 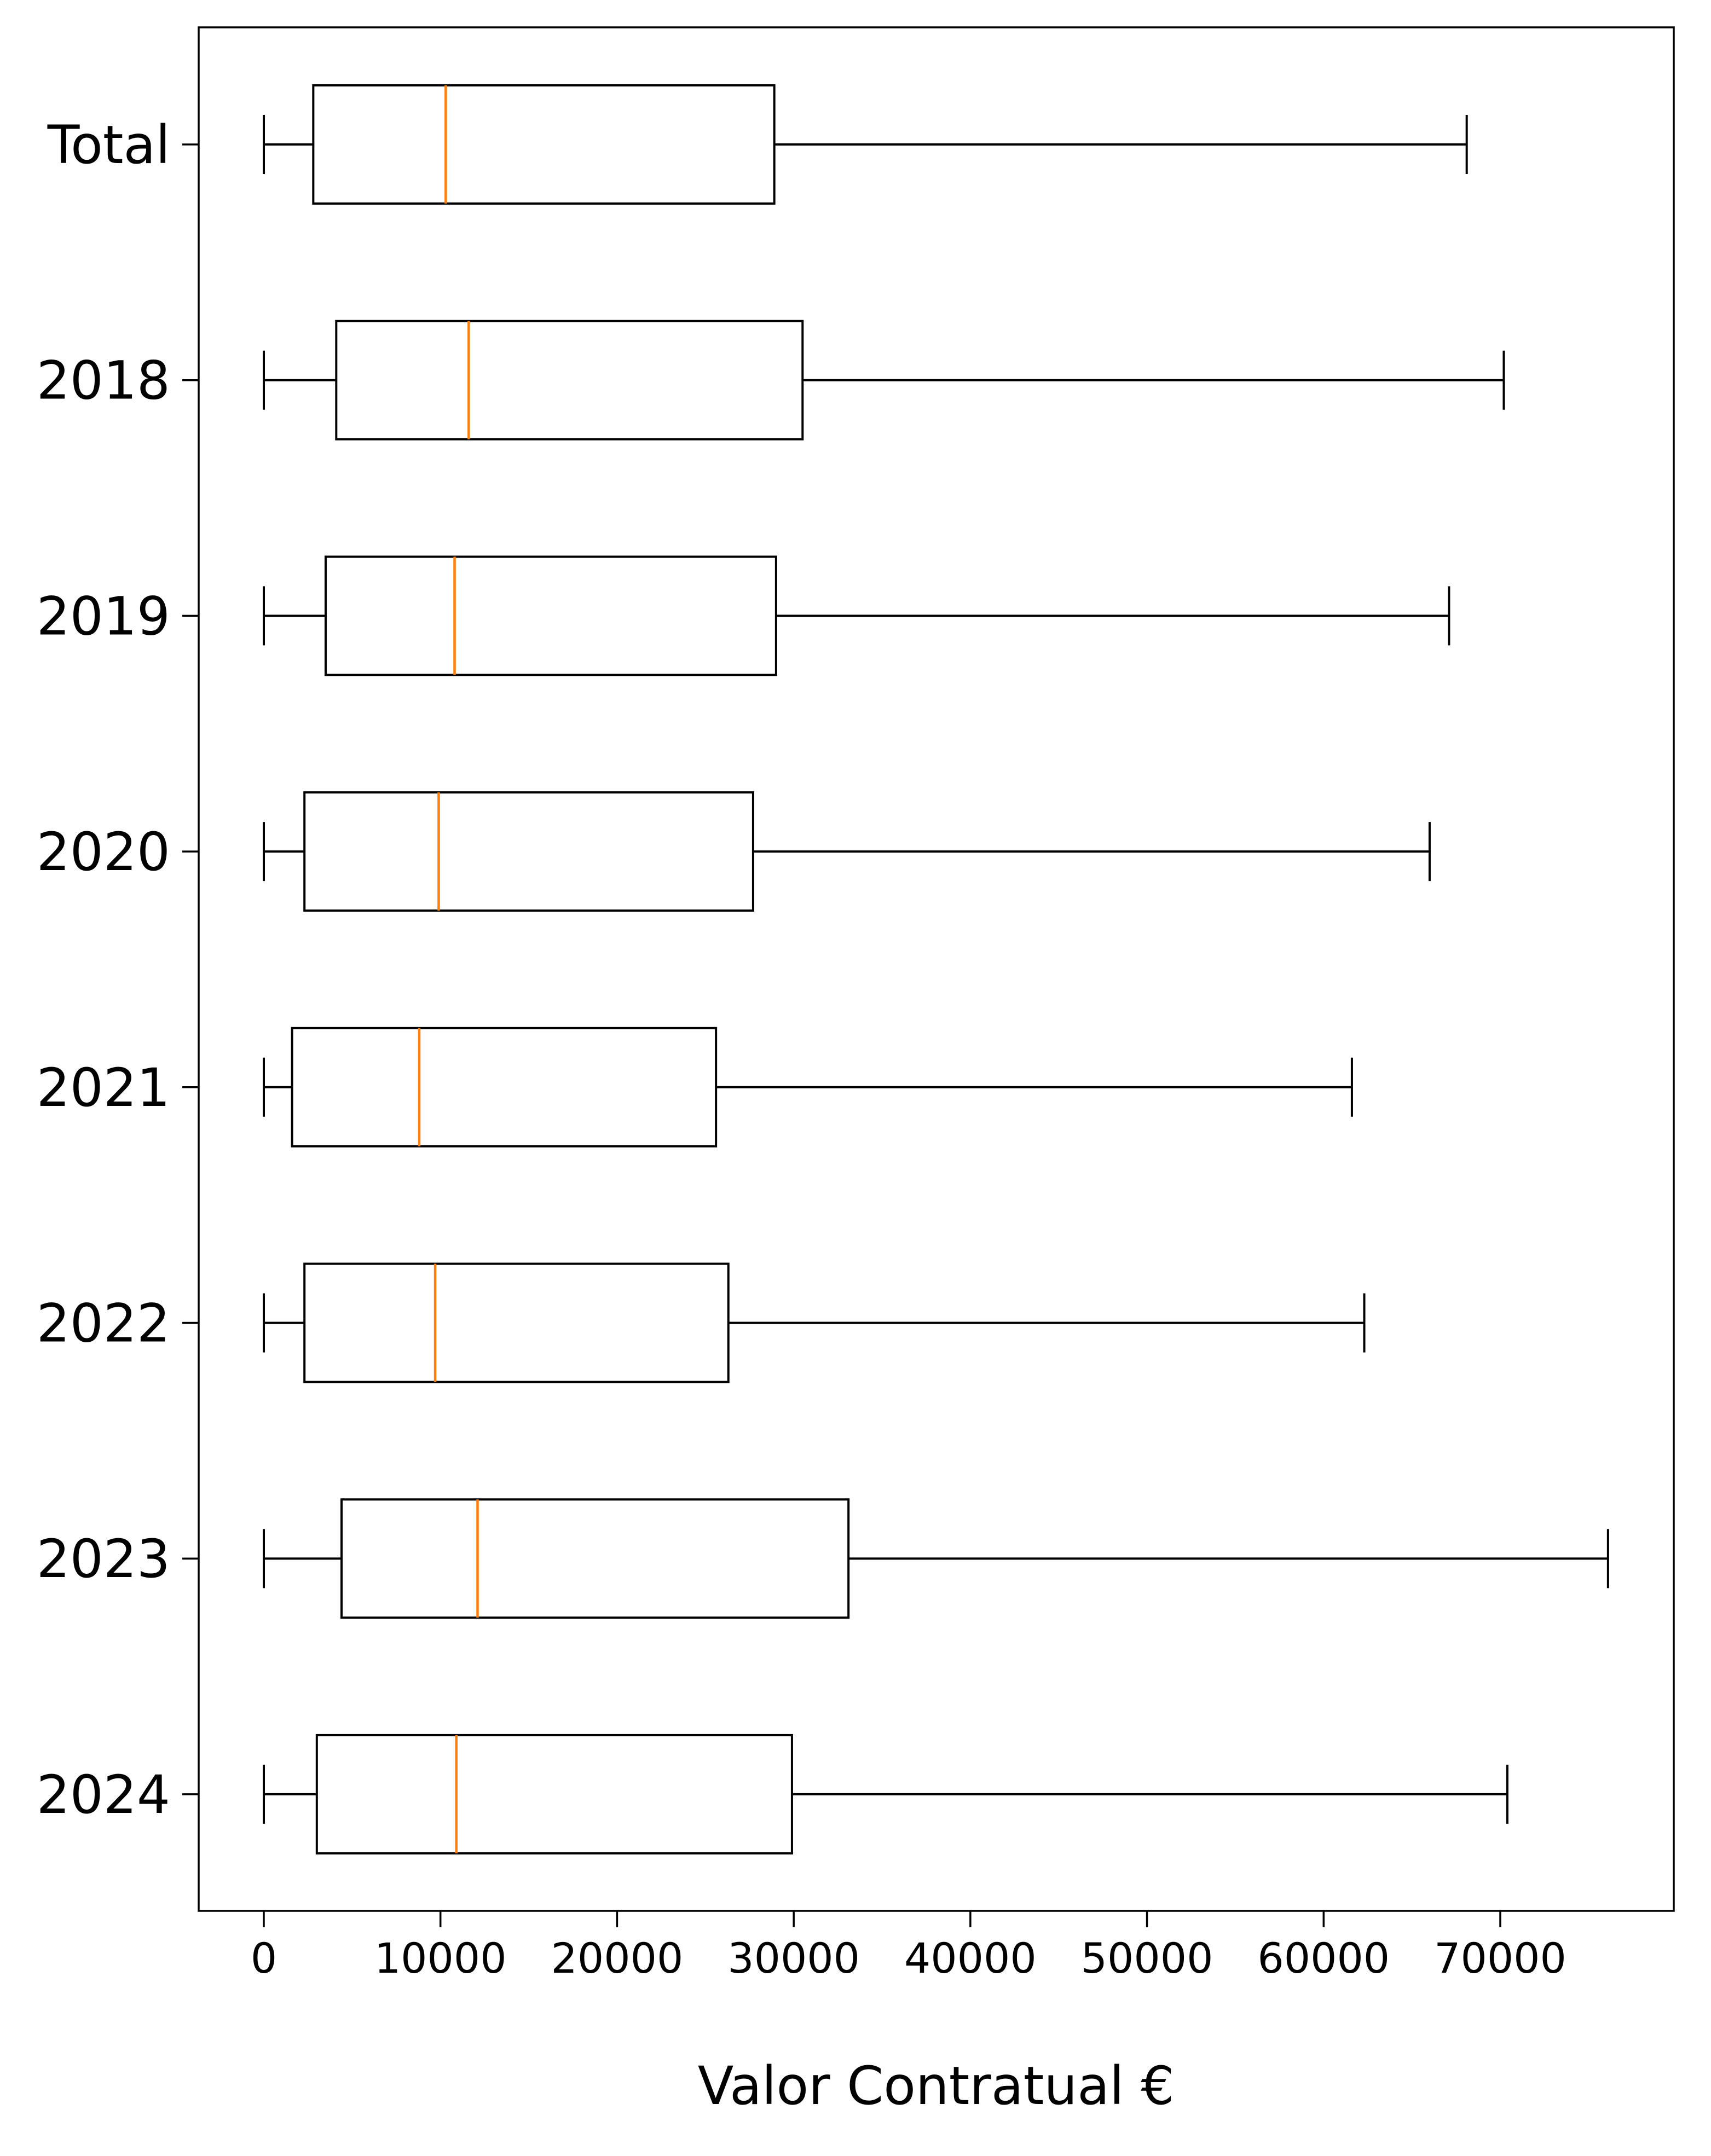 I want to click on x-tick-label: 70000, so click(x=1500, y=1958).